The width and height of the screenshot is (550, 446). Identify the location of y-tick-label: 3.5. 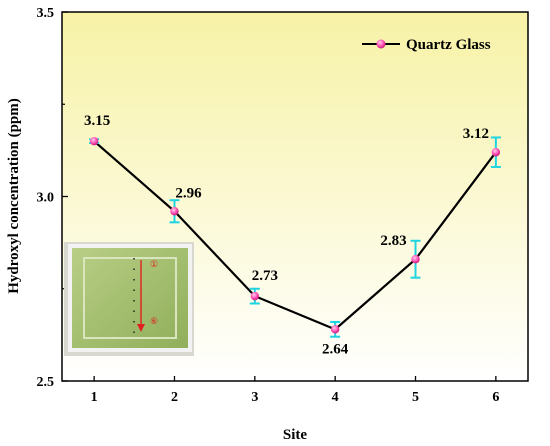
(46, 13).